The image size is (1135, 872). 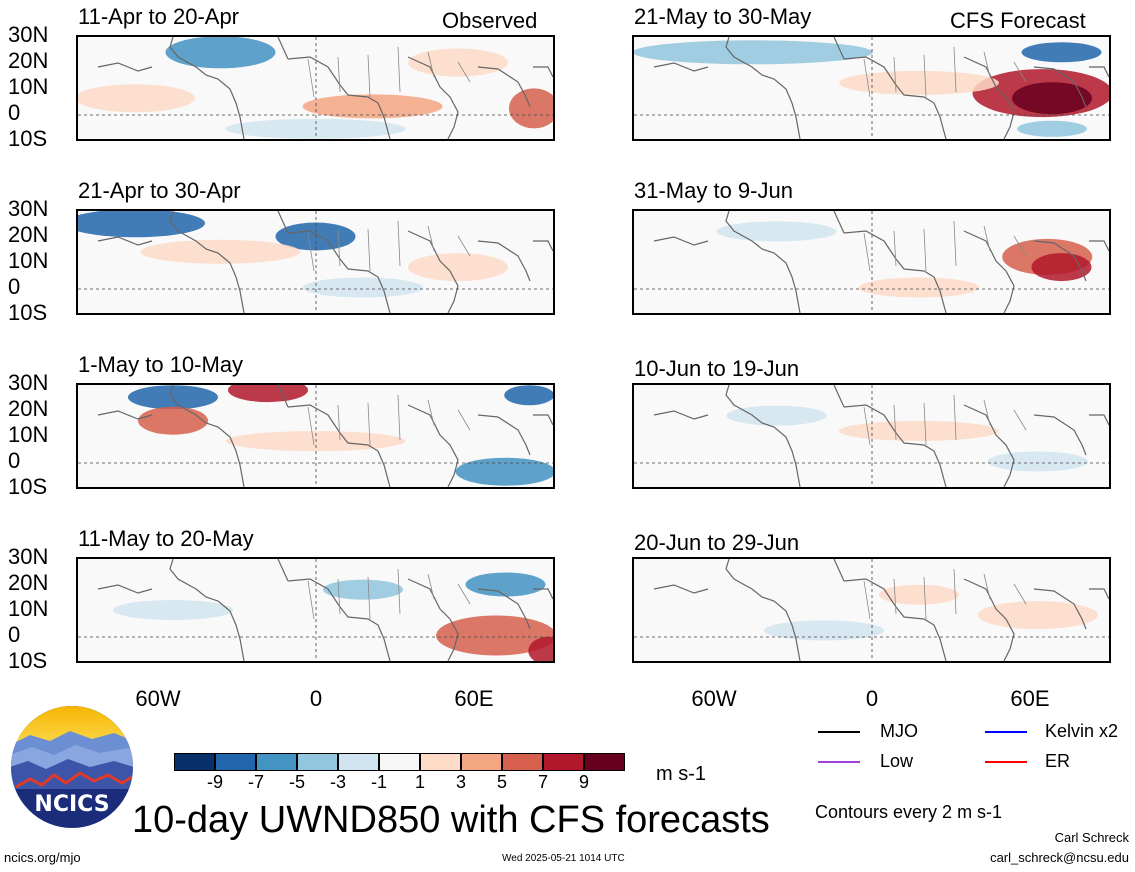 I want to click on legend-swatch-er, so click(x=1006, y=762).